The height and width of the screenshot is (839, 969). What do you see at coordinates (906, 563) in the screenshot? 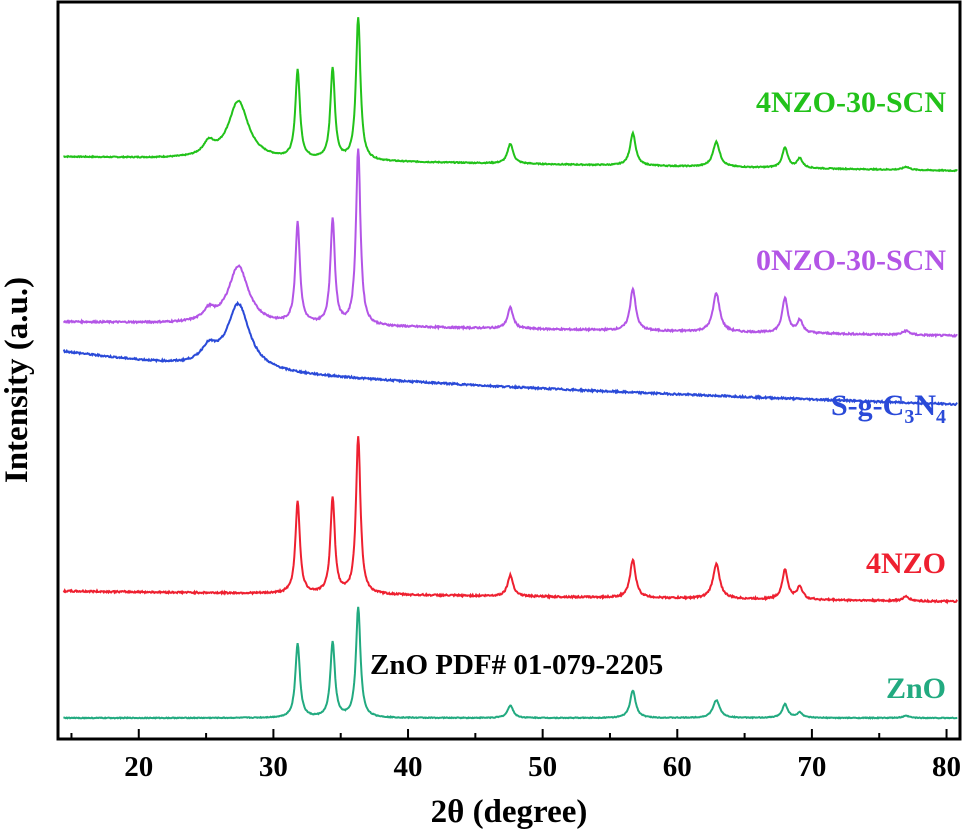
I see `label-4nzo: 4NZO` at bounding box center [906, 563].